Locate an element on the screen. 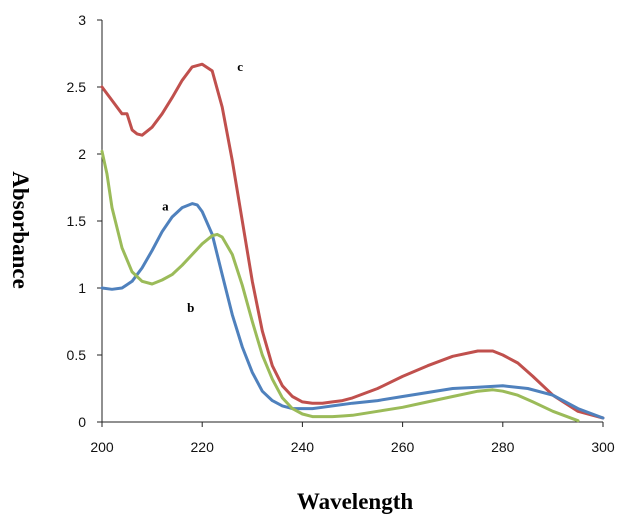  curve-label-b: b is located at coordinates (190, 307).